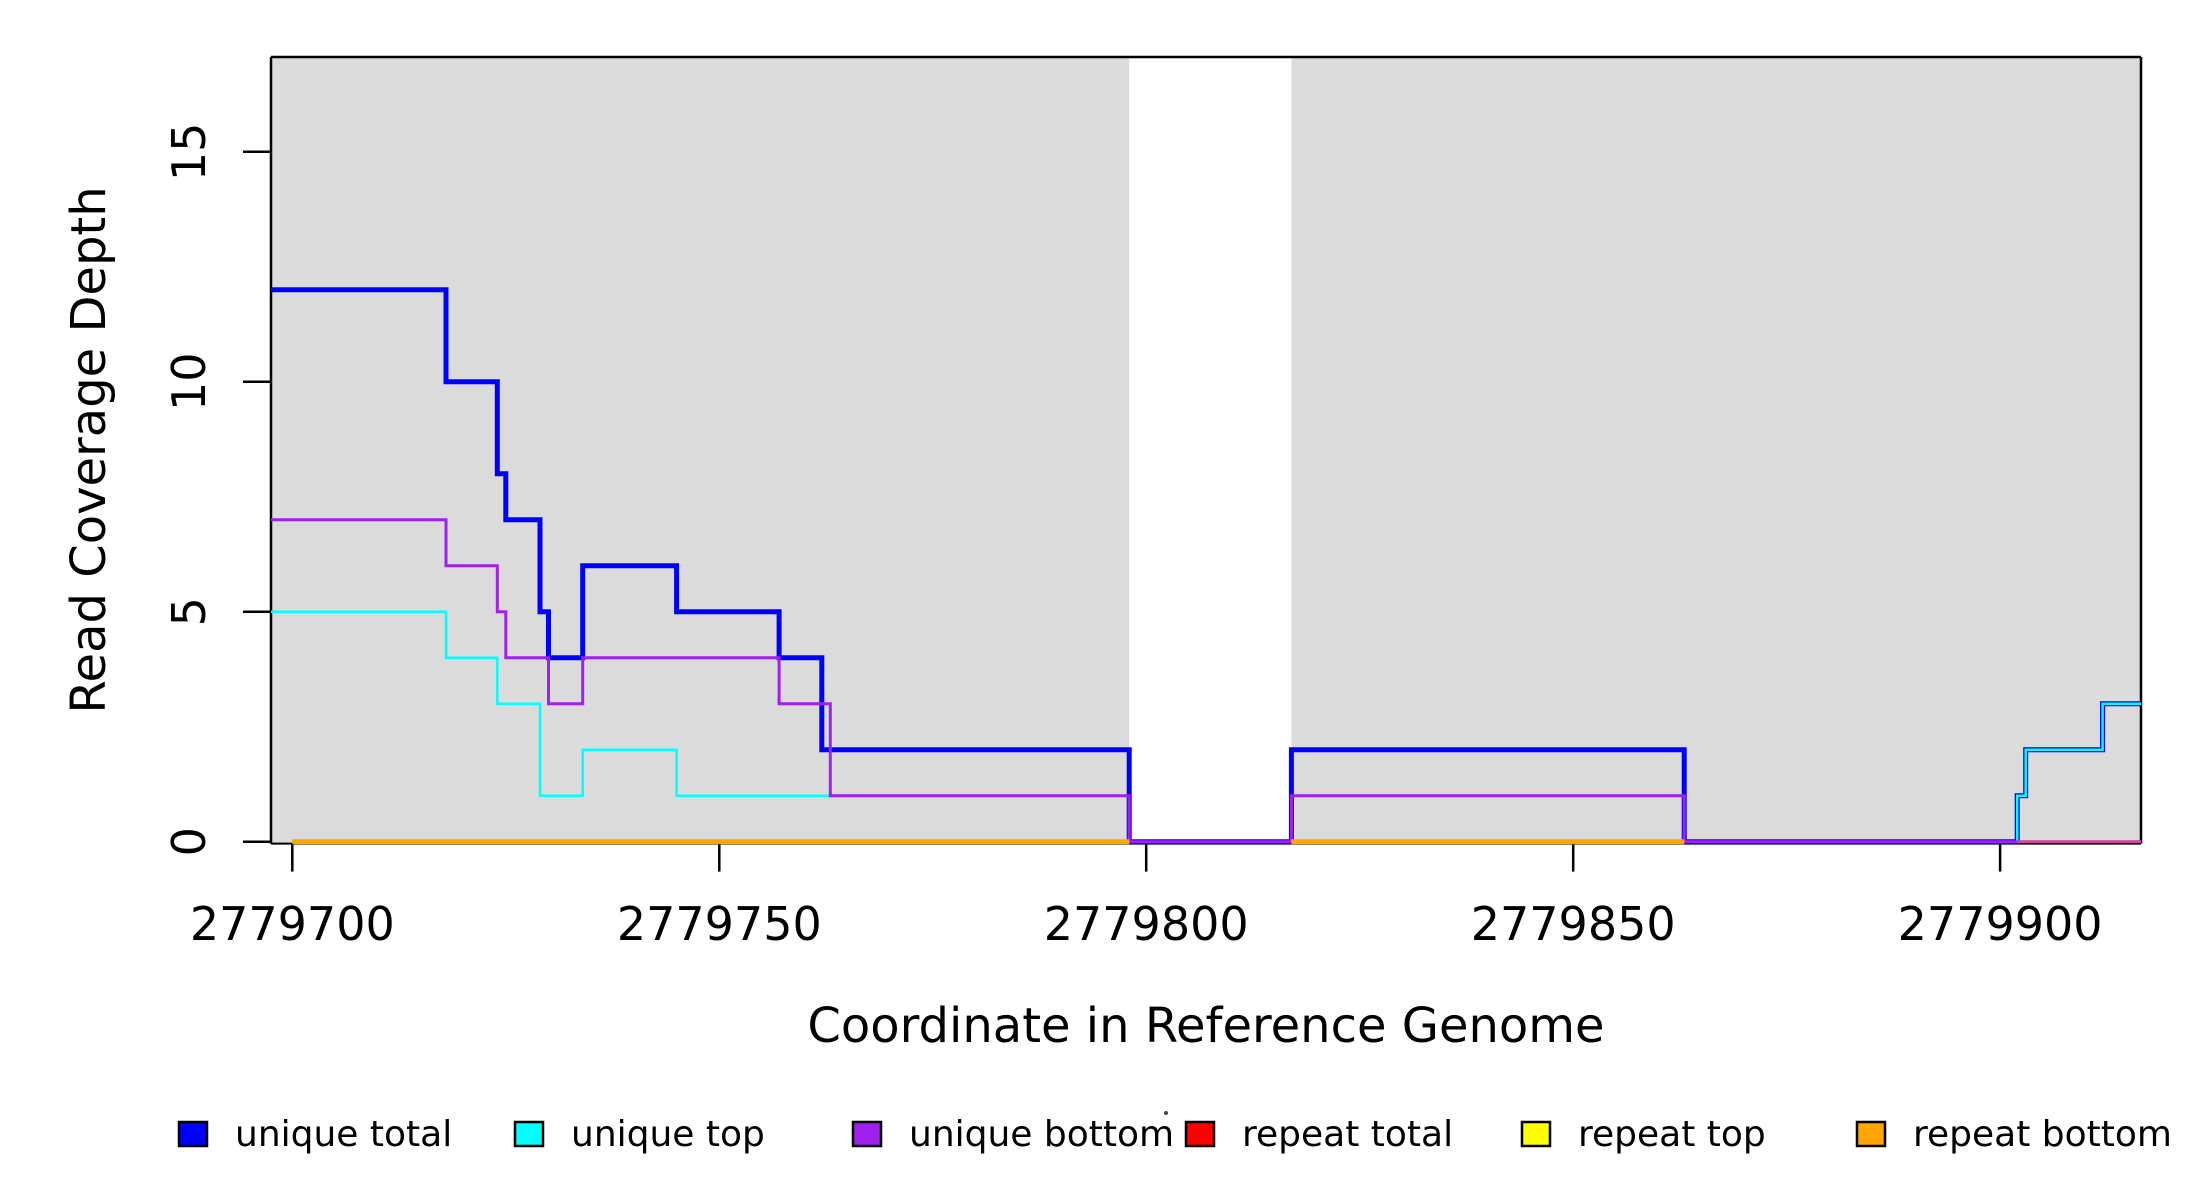 The width and height of the screenshot is (2200, 1200). What do you see at coordinates (1146, 924) in the screenshot?
I see `x-tick-label: 2779800` at bounding box center [1146, 924].